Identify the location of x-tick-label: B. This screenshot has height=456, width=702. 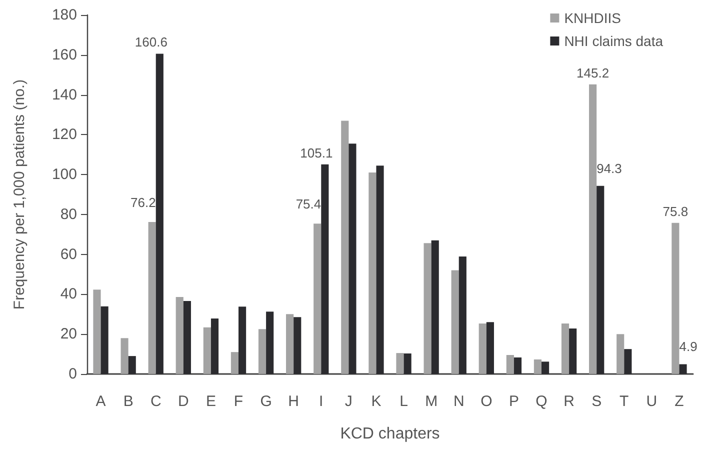
(128, 401).